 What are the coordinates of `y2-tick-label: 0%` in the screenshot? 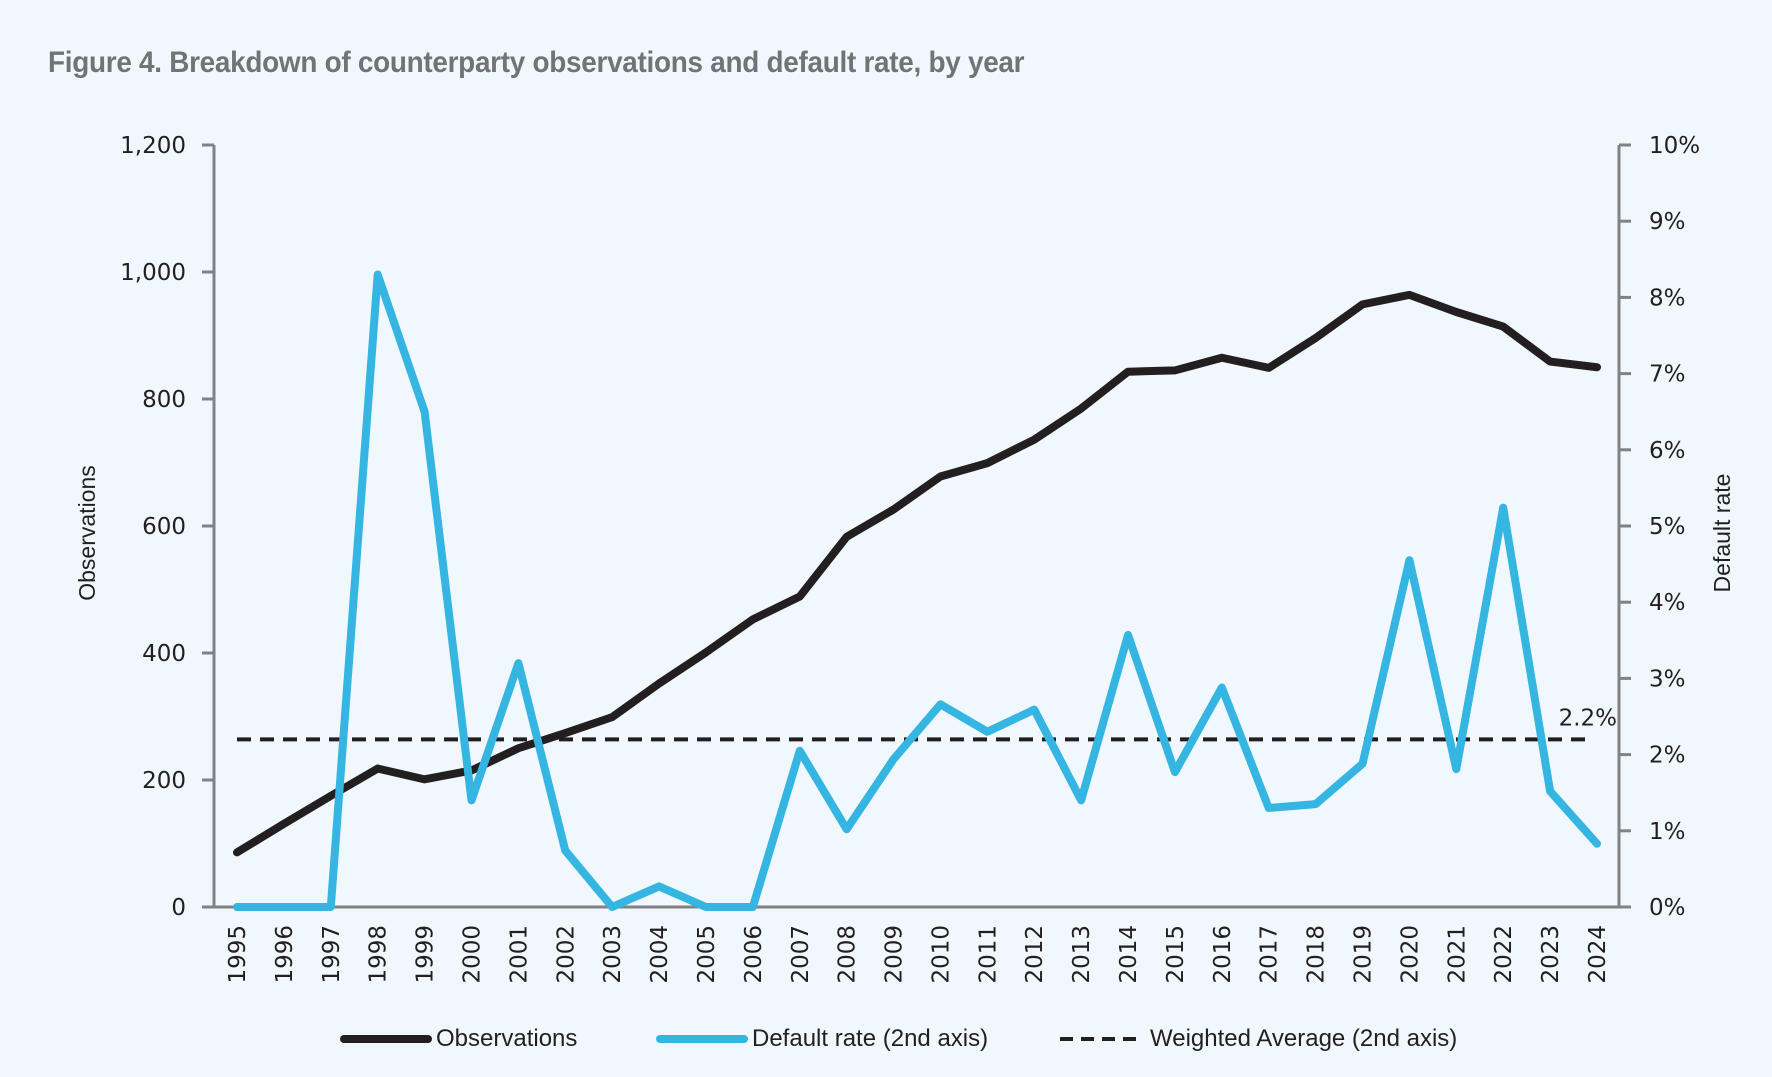 It's located at (1667, 908).